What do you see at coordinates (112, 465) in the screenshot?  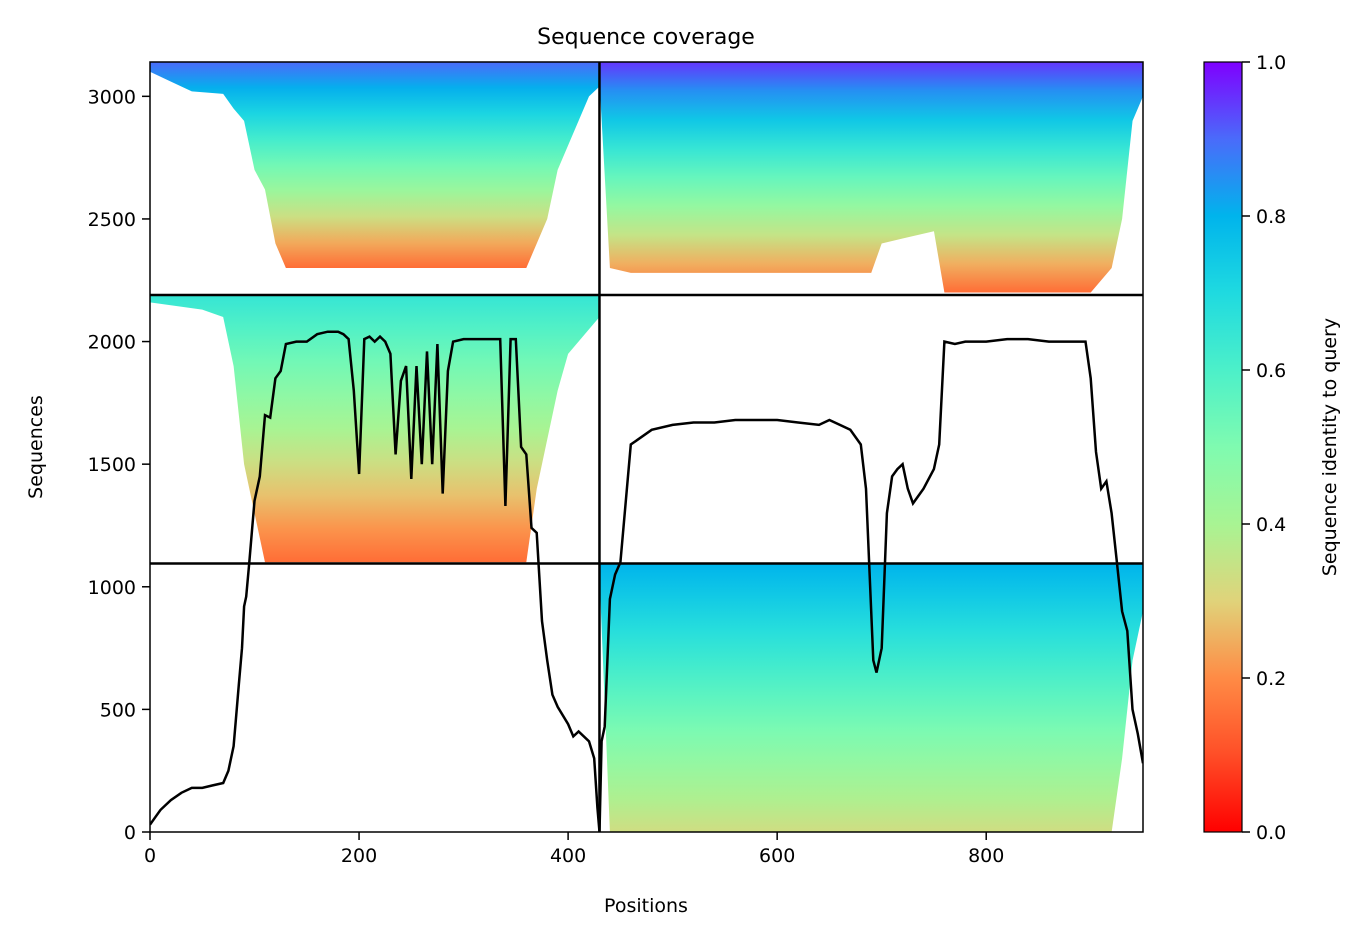 I see `y-tick-label: 1500` at bounding box center [112, 465].